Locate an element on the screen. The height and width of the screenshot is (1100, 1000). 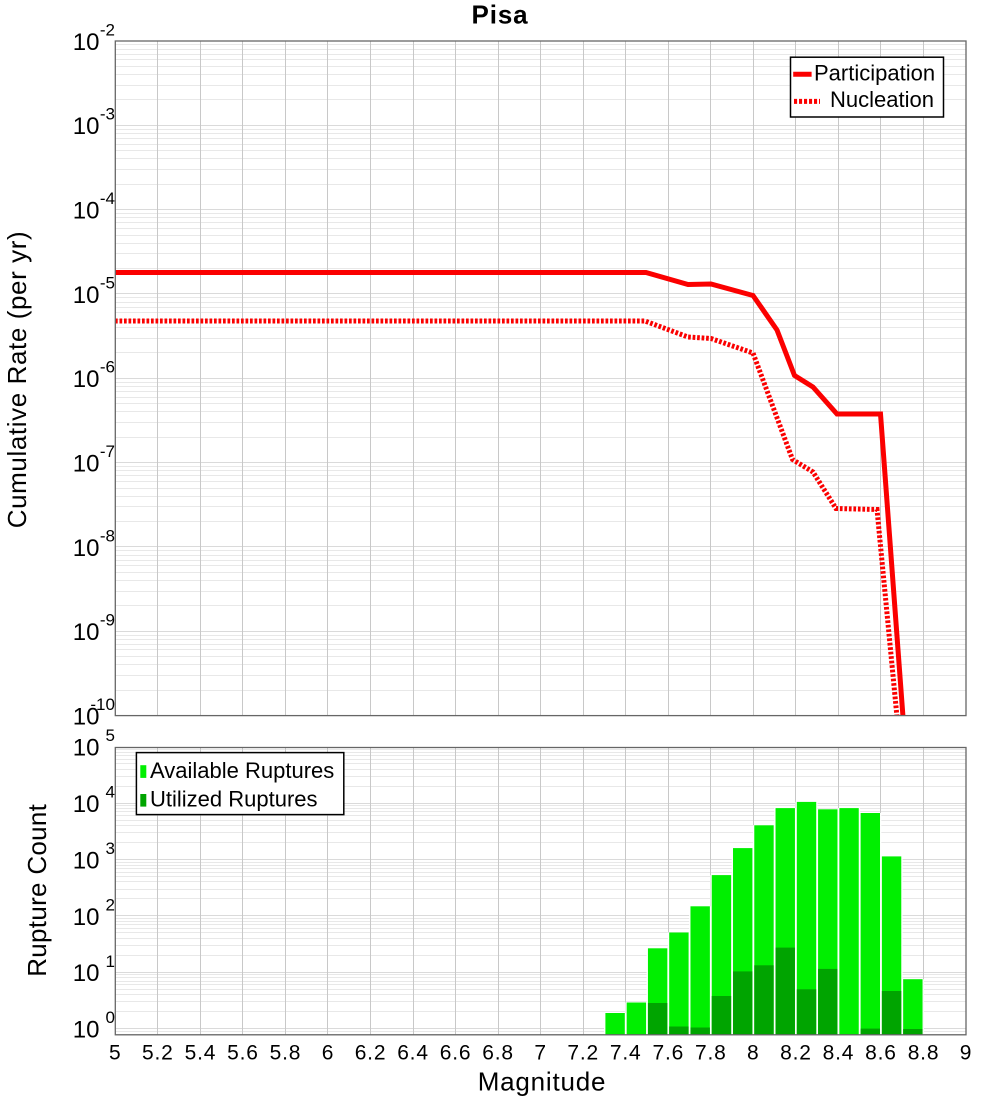
svg-text: 1 is located at coordinates (110, 961).